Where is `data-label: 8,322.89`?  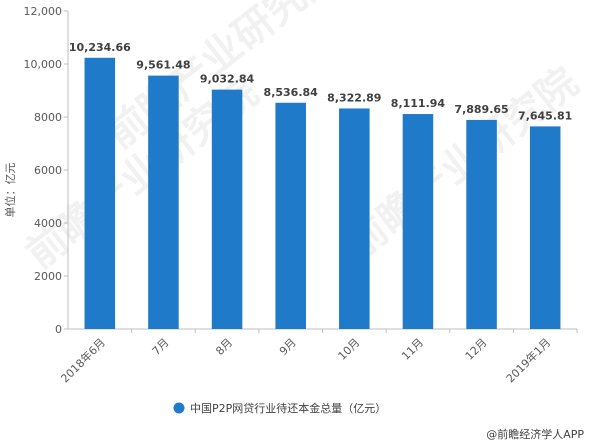 data-label: 8,322.89 is located at coordinates (354, 97).